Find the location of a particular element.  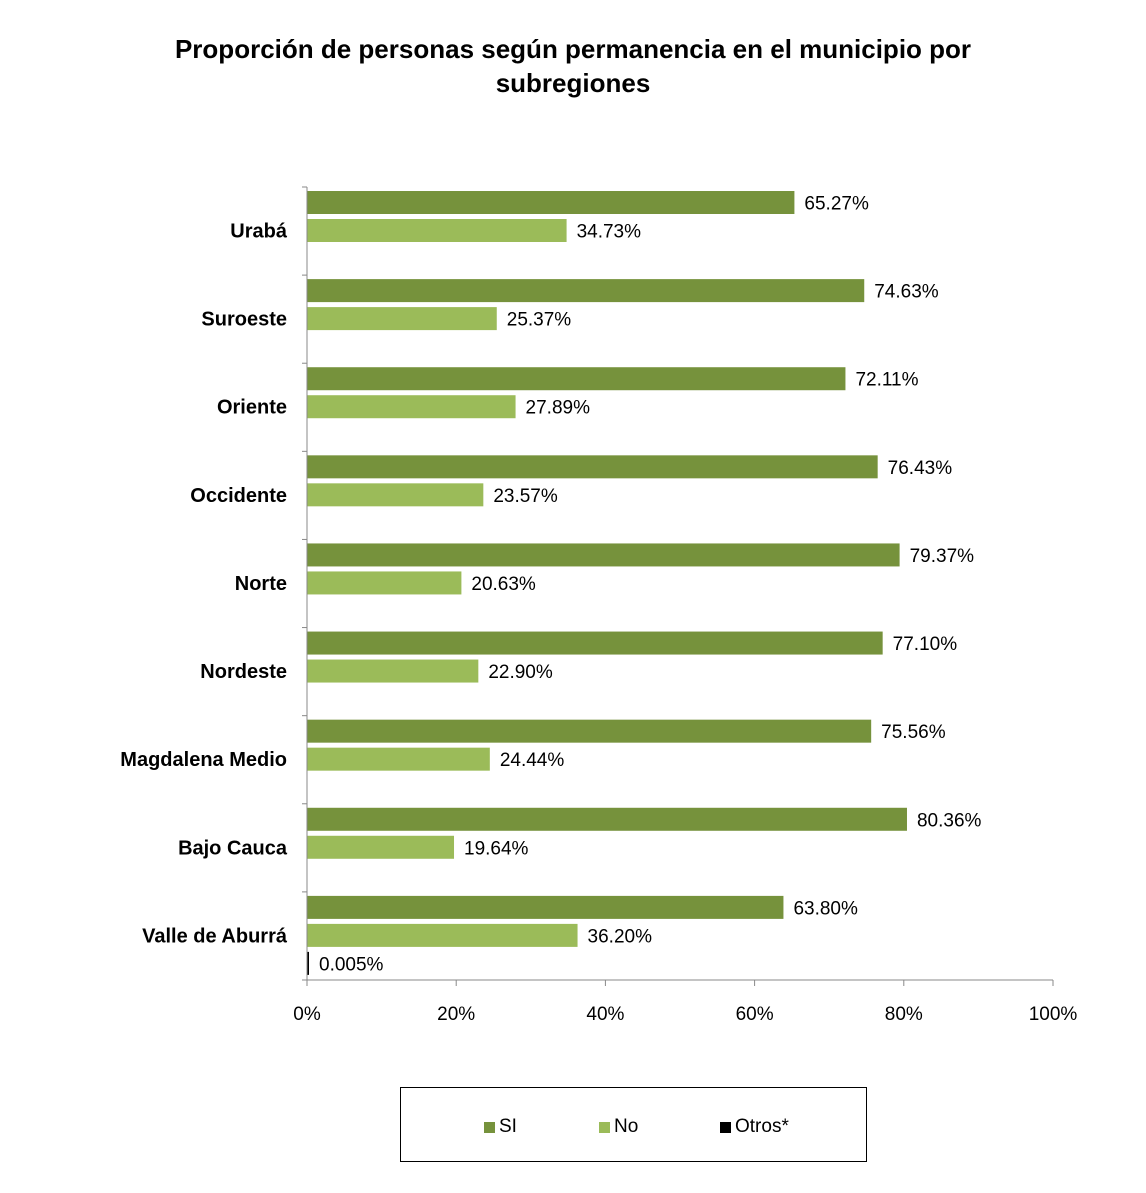

legend-label-si: SI is located at coordinates (508, 1126).